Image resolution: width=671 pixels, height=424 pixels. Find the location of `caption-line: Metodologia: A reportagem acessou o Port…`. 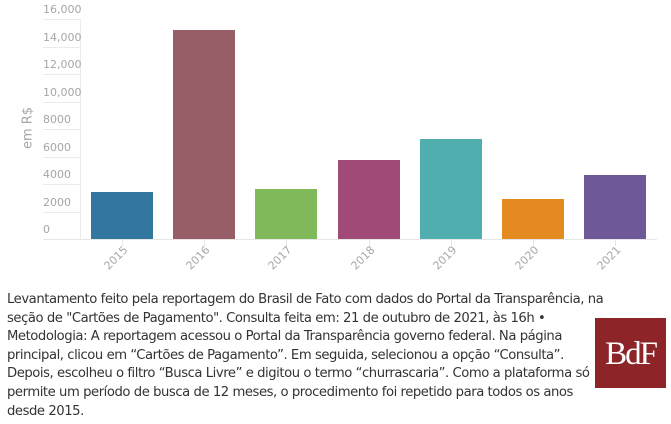

caption-line: Metodologia: A reportagem acessou o Port… is located at coordinates (284, 337).